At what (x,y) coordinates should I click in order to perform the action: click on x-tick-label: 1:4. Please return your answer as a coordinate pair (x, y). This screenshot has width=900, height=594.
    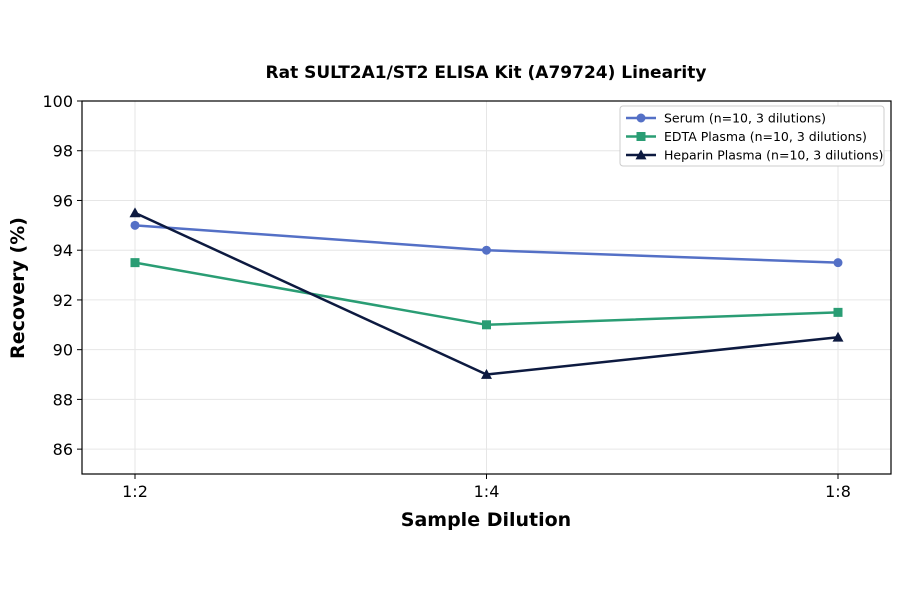
    Looking at the image, I should click on (487, 491).